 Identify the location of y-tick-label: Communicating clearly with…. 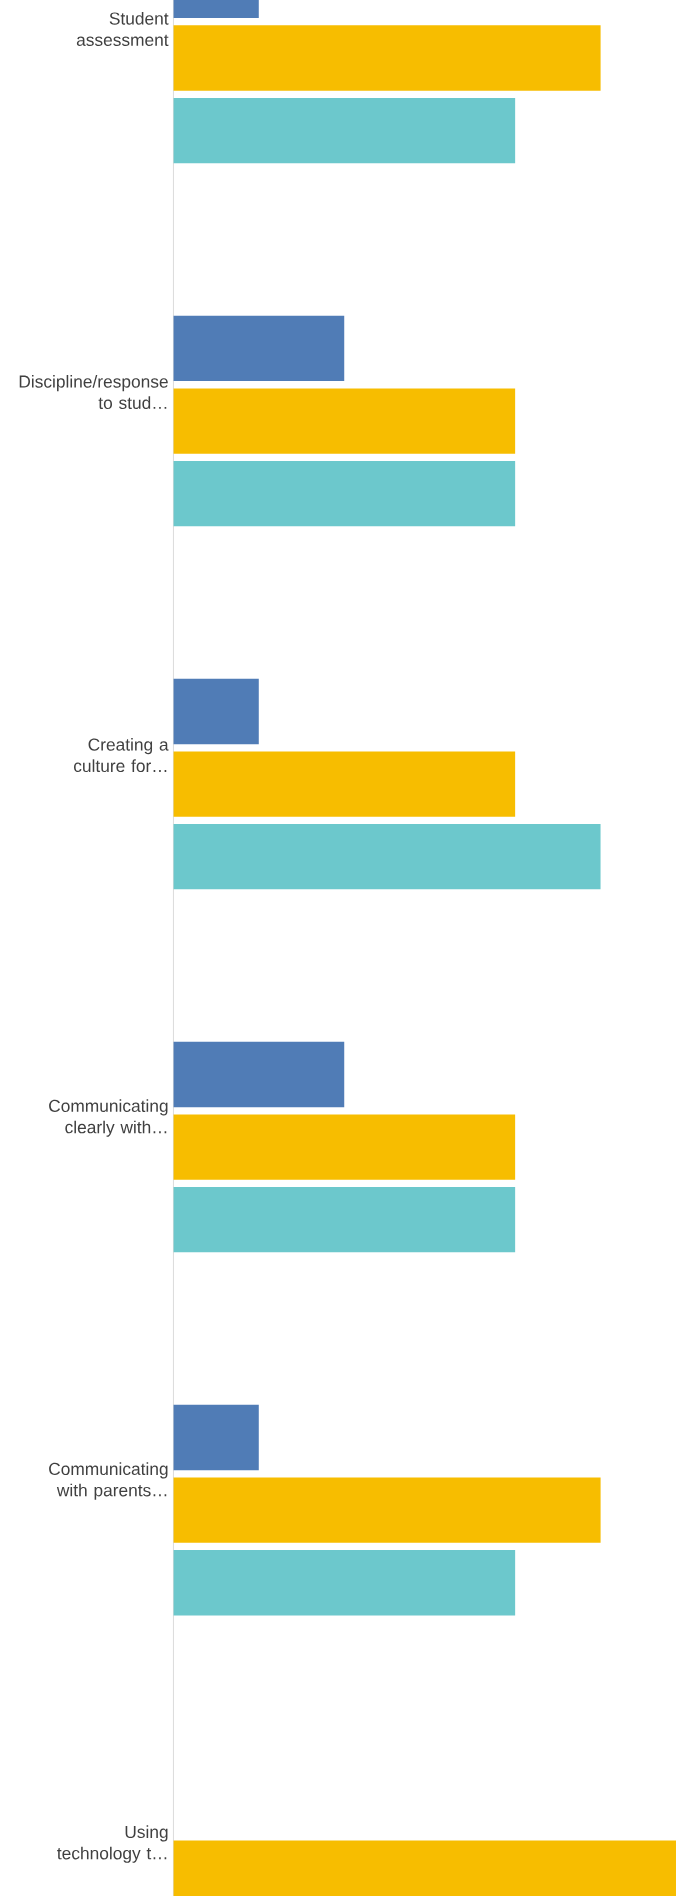
(108, 1118).